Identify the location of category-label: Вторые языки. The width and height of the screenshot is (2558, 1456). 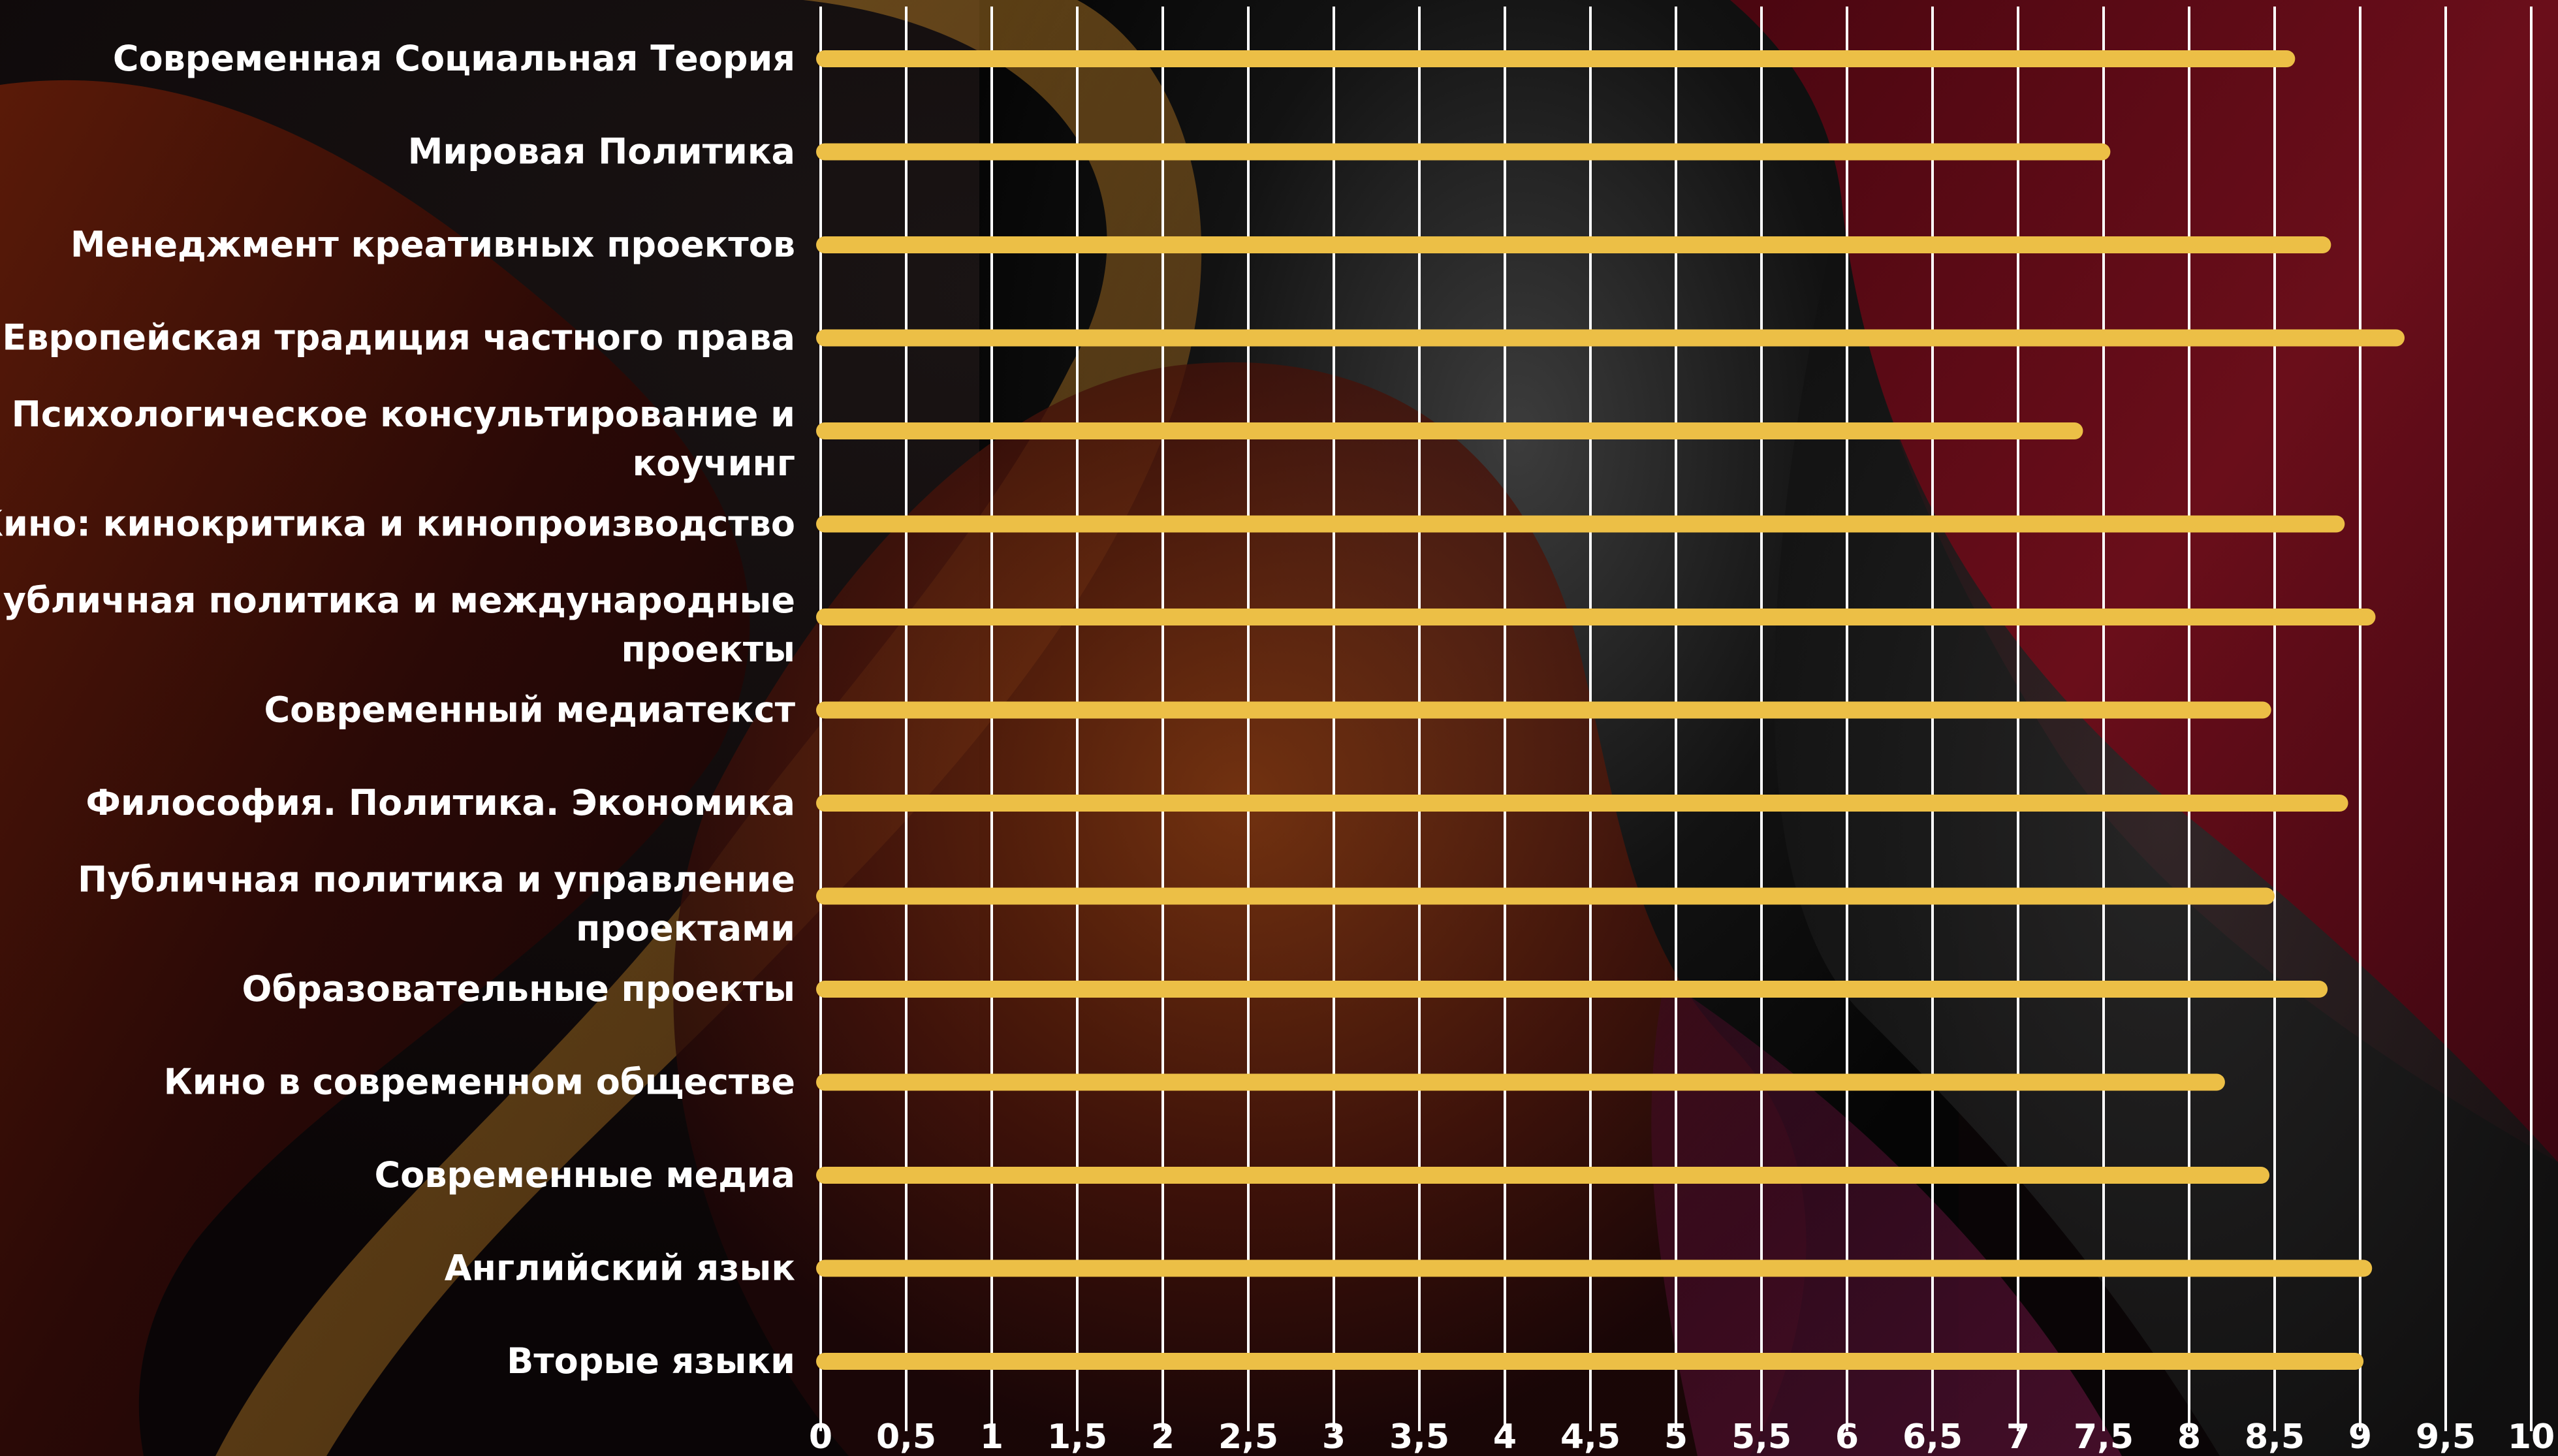
(651, 1361).